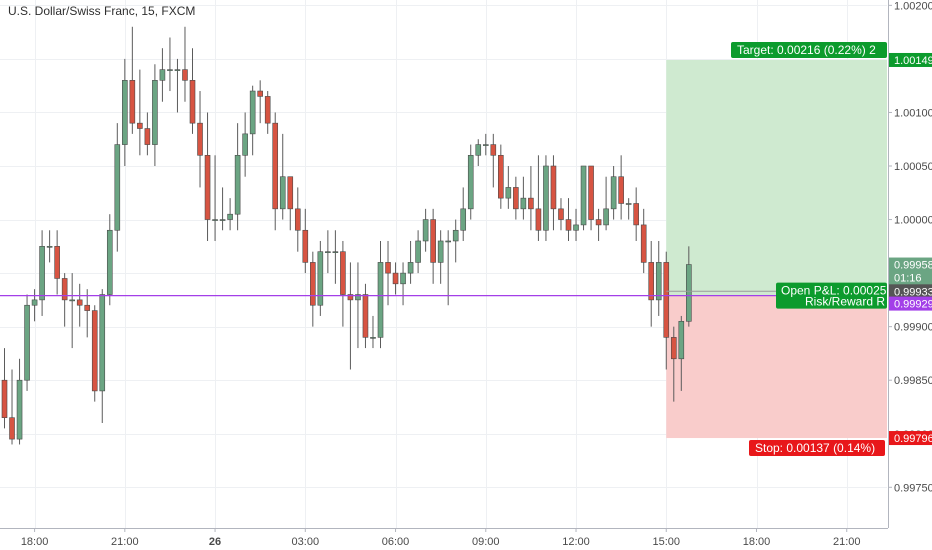 This screenshot has width=932, height=550. I want to click on time-tick-label: 26, so click(215, 542).